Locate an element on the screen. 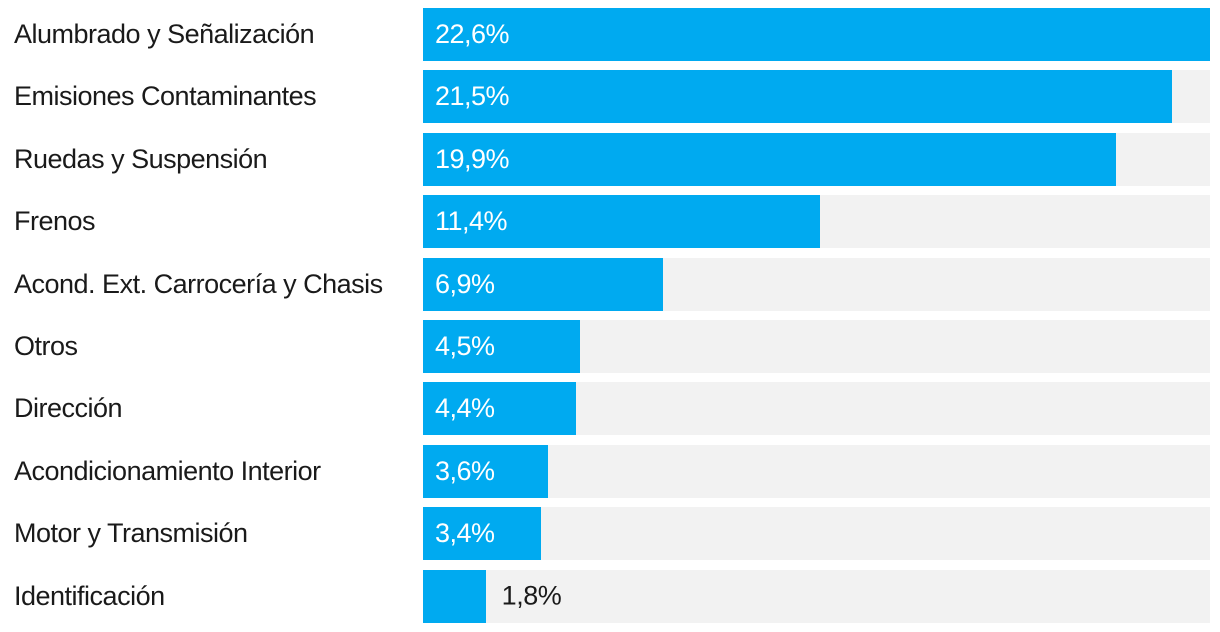  chart-row: Motor y Transmisión 3,4% is located at coordinates (605, 534).